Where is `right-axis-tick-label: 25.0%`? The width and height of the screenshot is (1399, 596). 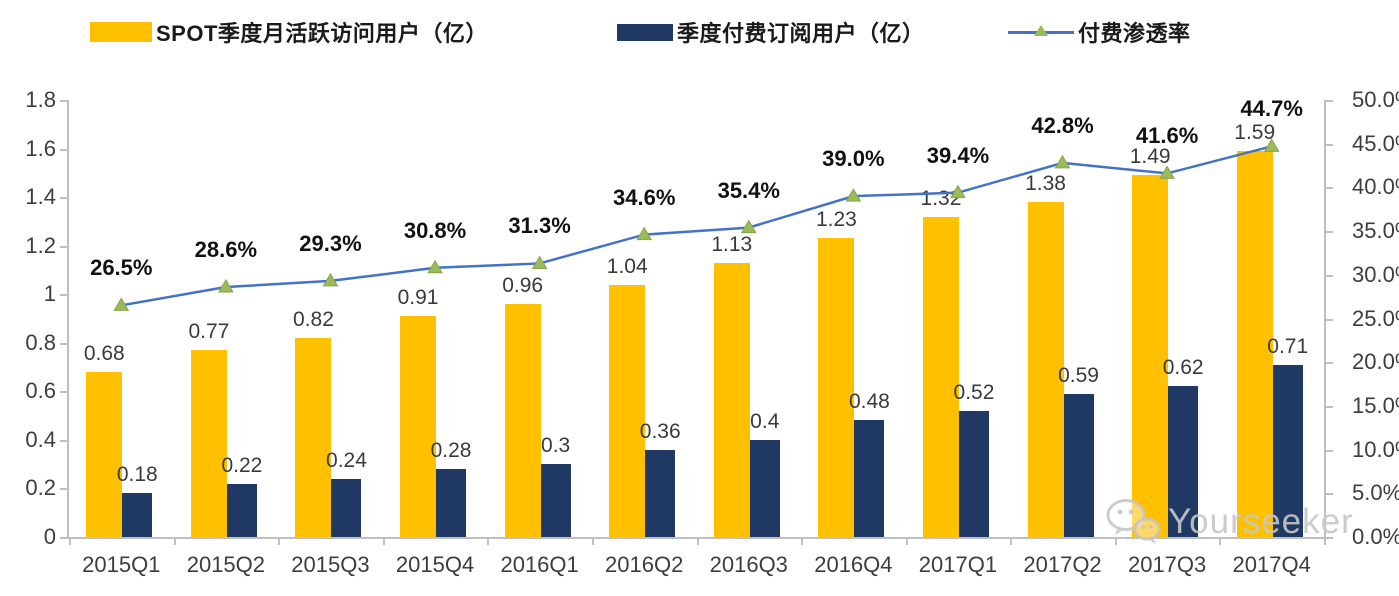
right-axis-tick-label: 25.0% is located at coordinates (1375, 318).